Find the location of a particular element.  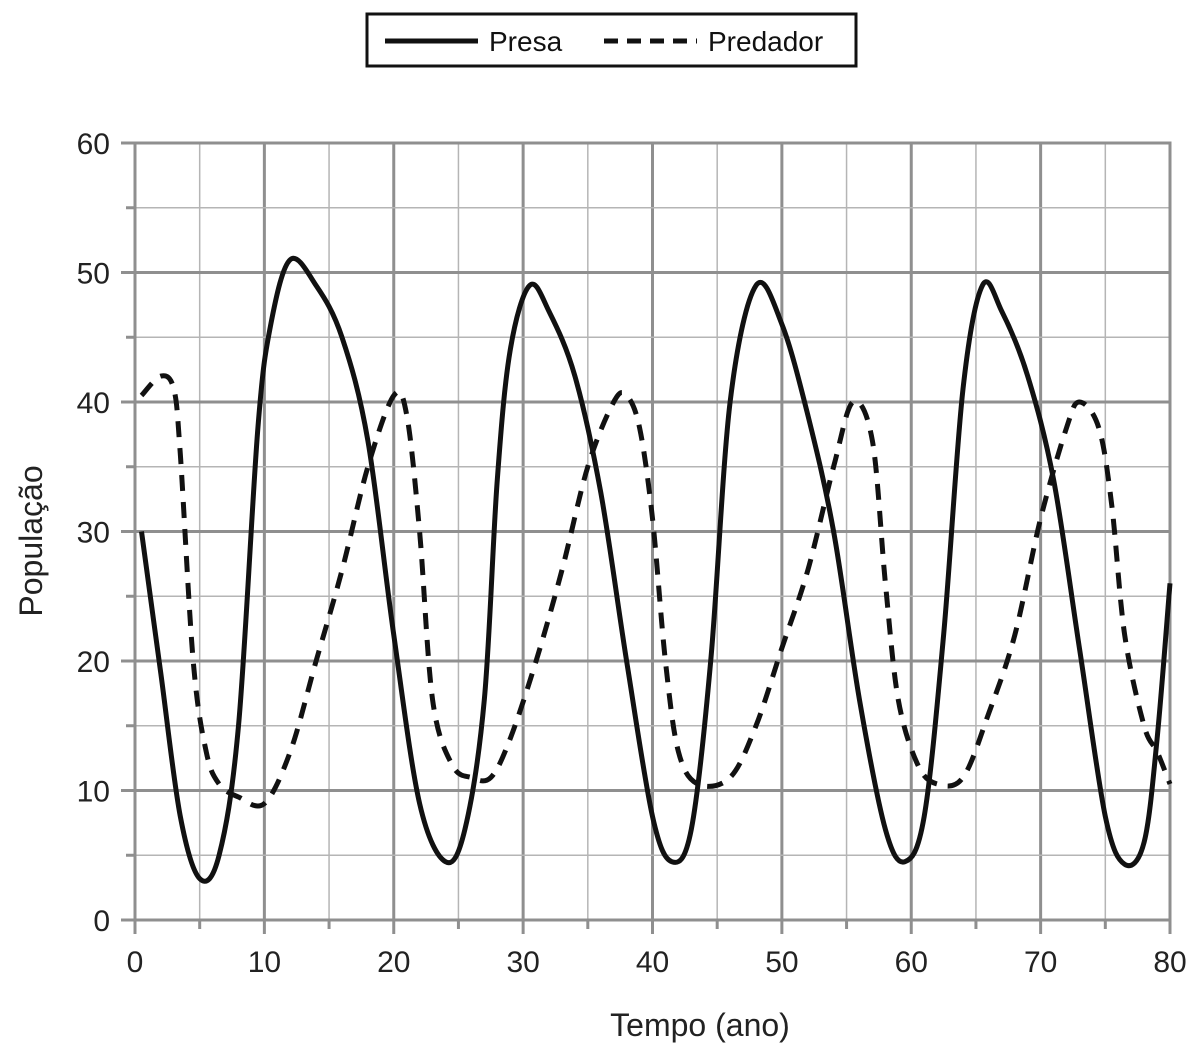

legend: Presa Predador is located at coordinates (611, 40).